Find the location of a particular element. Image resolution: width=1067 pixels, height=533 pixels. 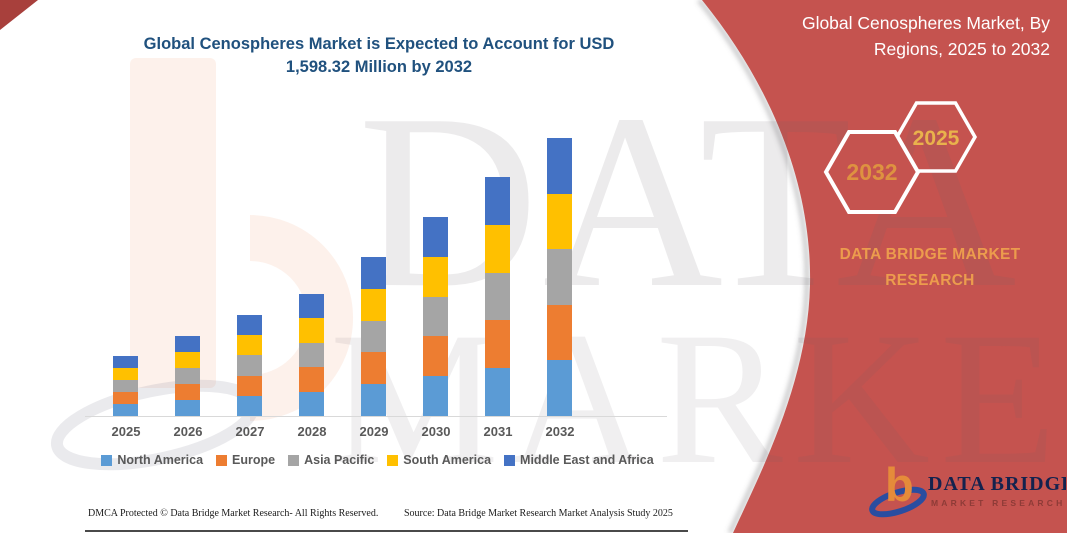

hexagon-2032-icon is located at coordinates (872, 172).